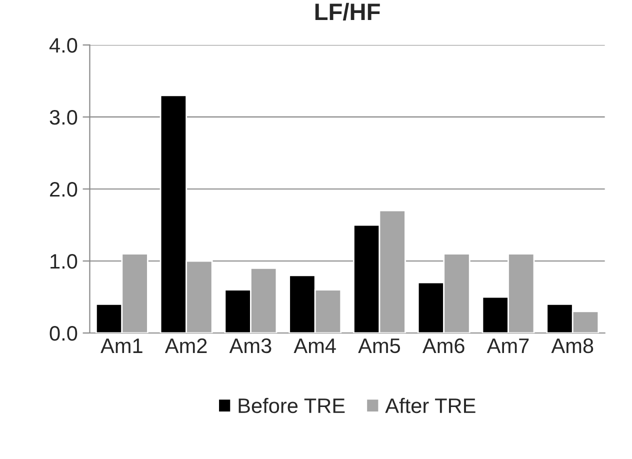 The height and width of the screenshot is (459, 632). What do you see at coordinates (64, 333) in the screenshot?
I see `y-tick-label: 0.0` at bounding box center [64, 333].